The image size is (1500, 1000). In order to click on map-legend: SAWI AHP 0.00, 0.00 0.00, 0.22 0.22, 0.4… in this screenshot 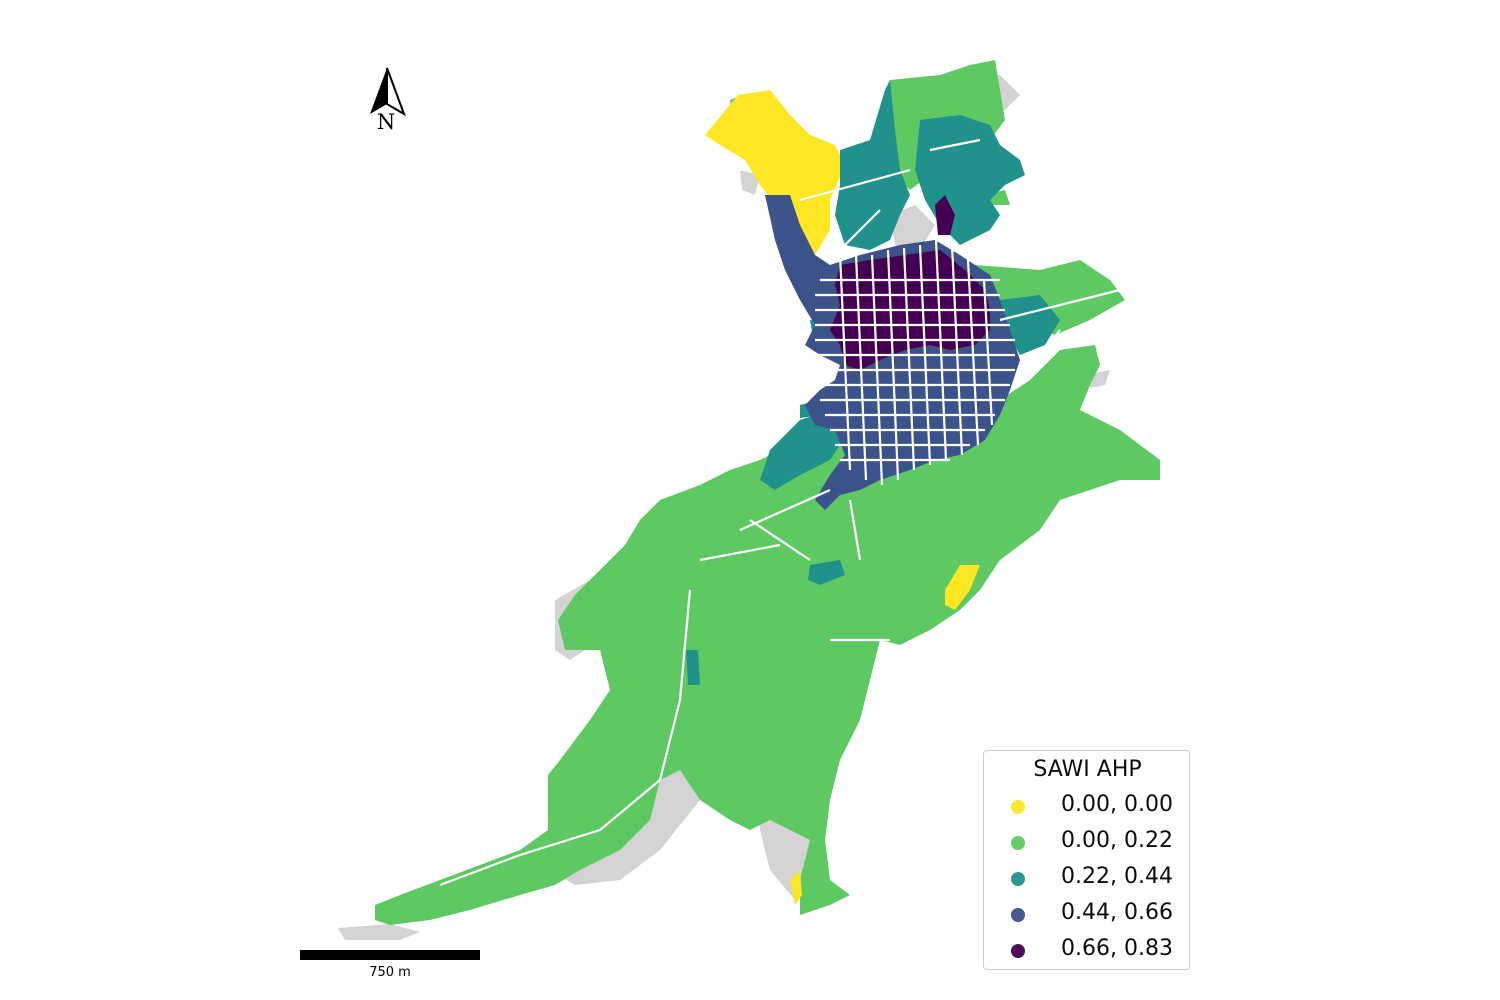, I will do `click(1086, 860)`.